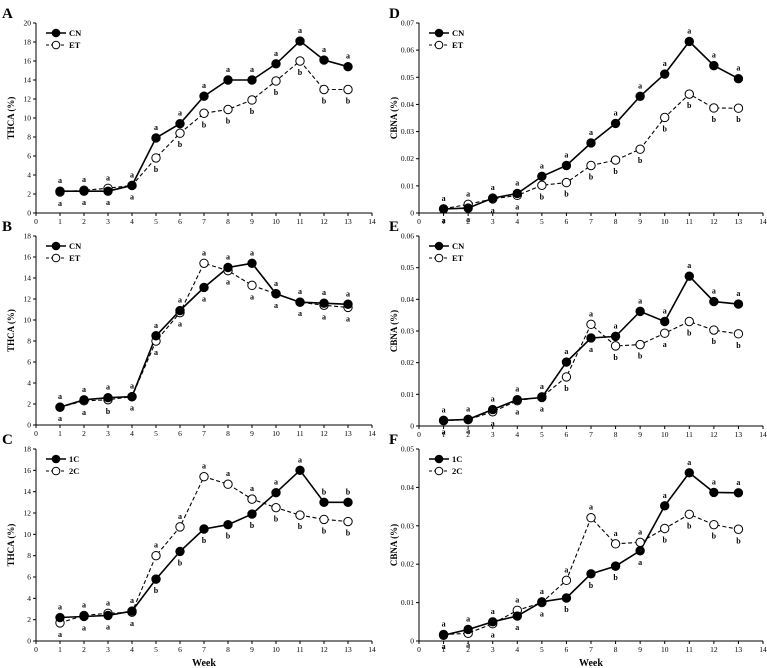  I want to click on x-tick-label: 3, so click(493, 649).